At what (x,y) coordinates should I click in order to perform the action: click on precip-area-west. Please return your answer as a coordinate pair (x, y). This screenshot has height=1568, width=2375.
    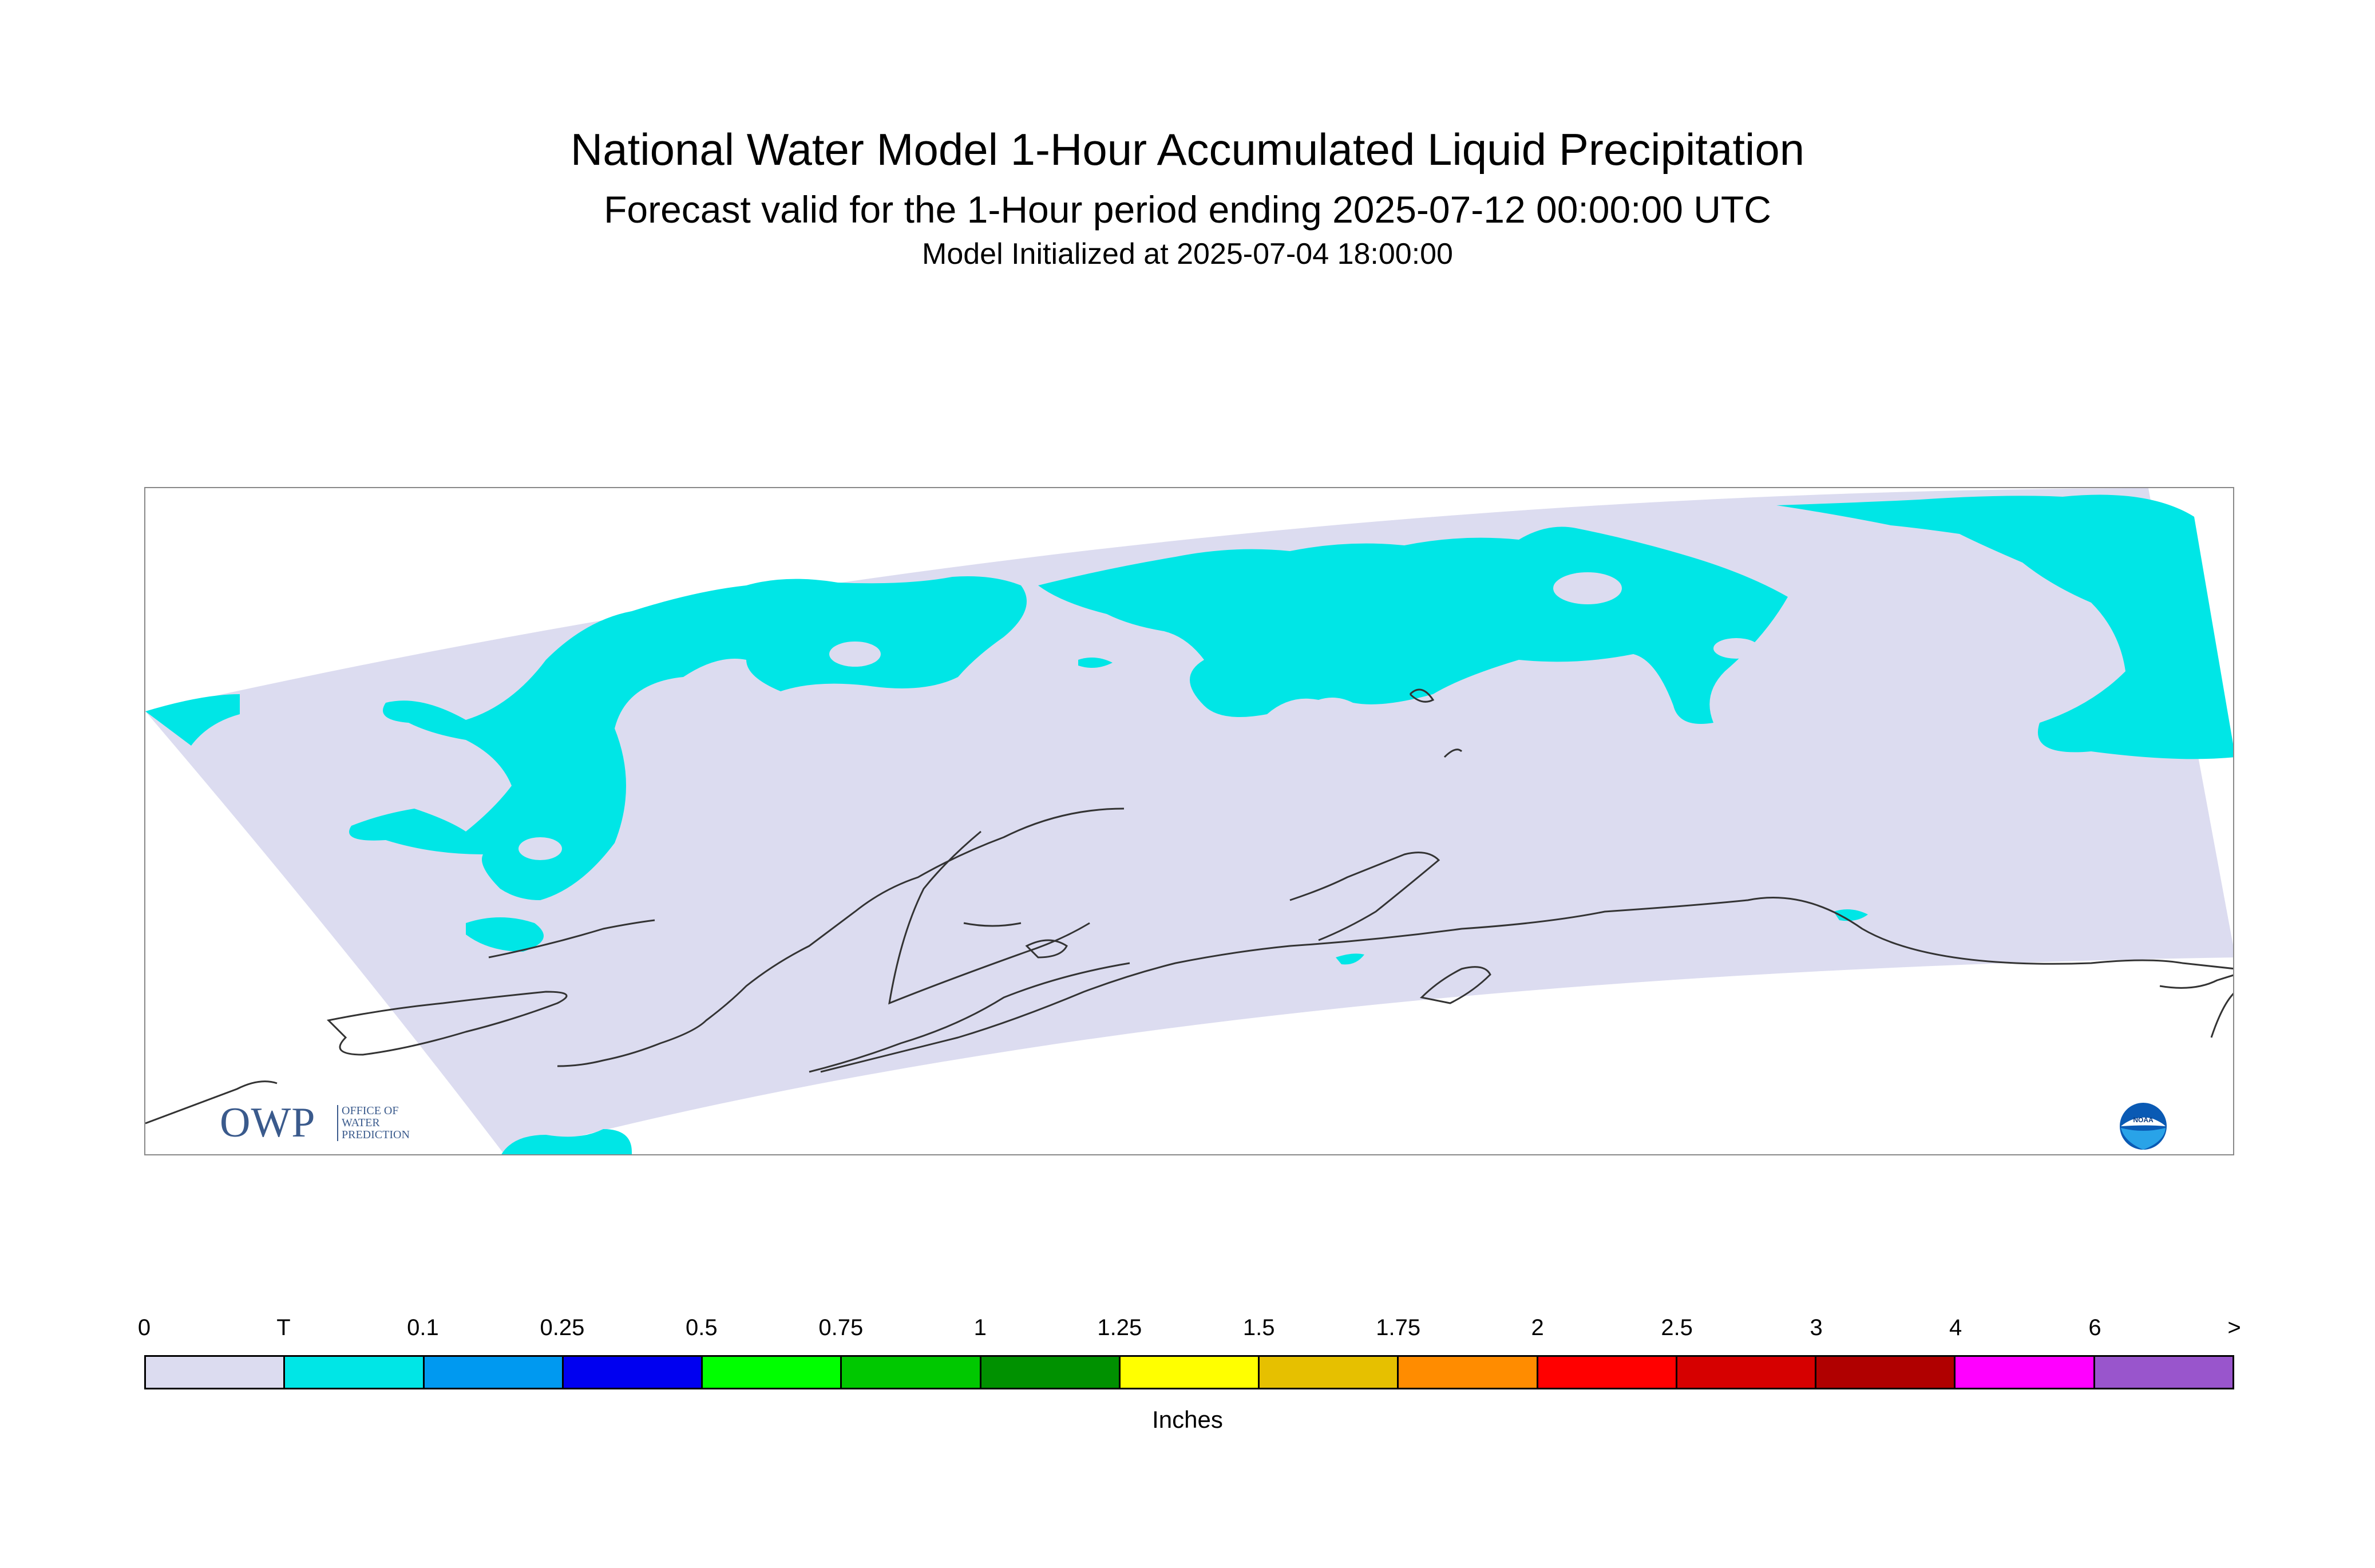
    Looking at the image, I should click on (193, 720).